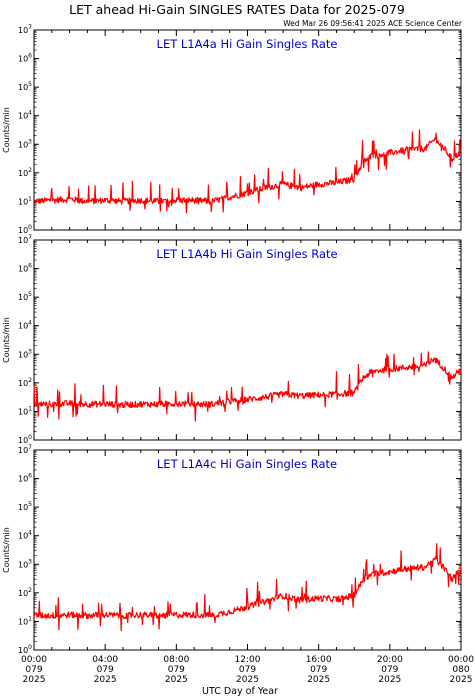  Describe the element at coordinates (246, 254) in the screenshot. I see `chart-title: LET L1A4b Hi Gain Singles Rate` at that location.